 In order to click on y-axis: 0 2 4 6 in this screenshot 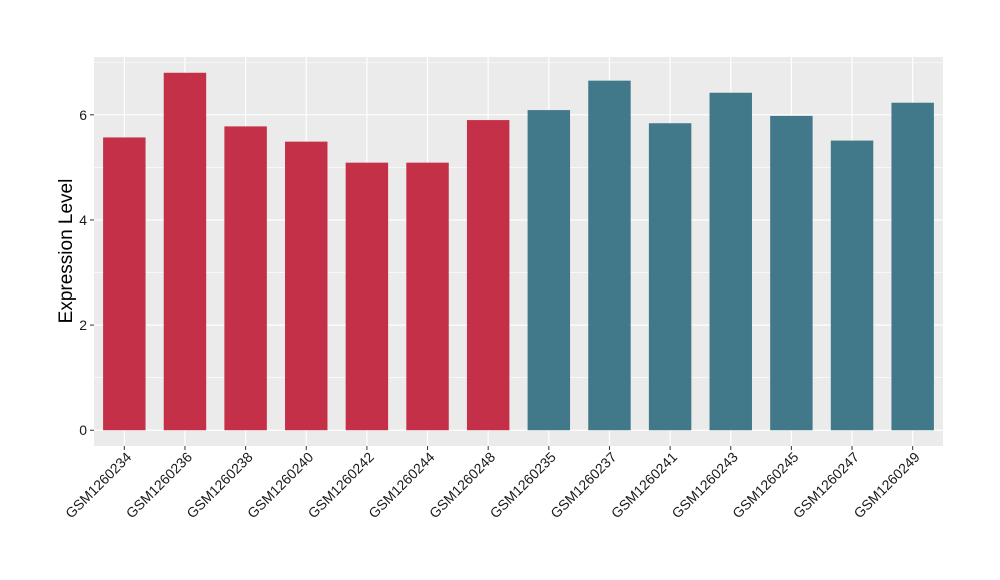, I will do `click(86, 272)`.